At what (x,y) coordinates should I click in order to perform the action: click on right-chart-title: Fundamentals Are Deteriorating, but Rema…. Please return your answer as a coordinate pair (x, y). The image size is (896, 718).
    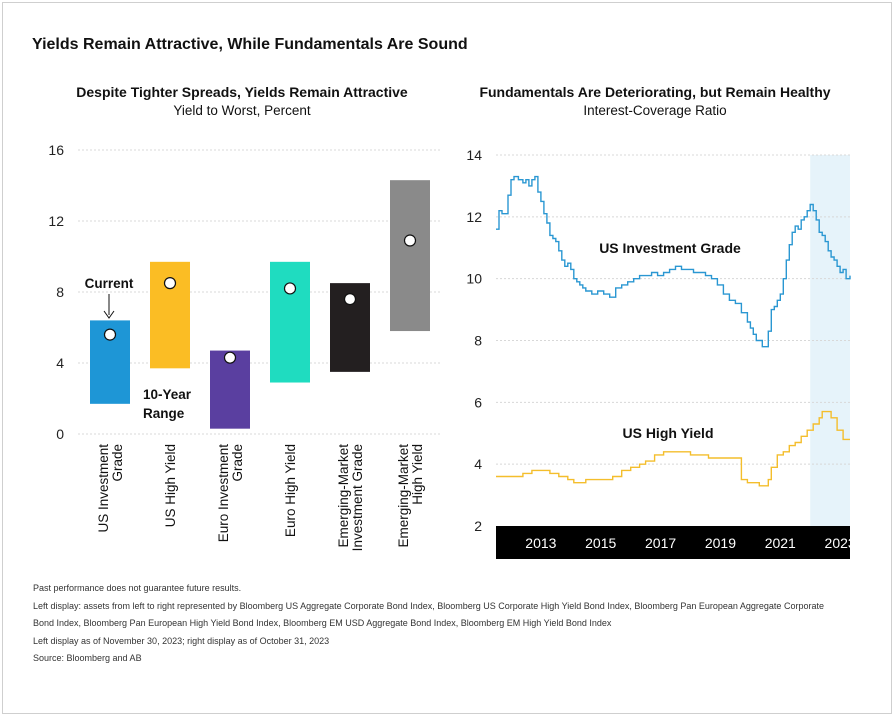
    Looking at the image, I should click on (655, 92).